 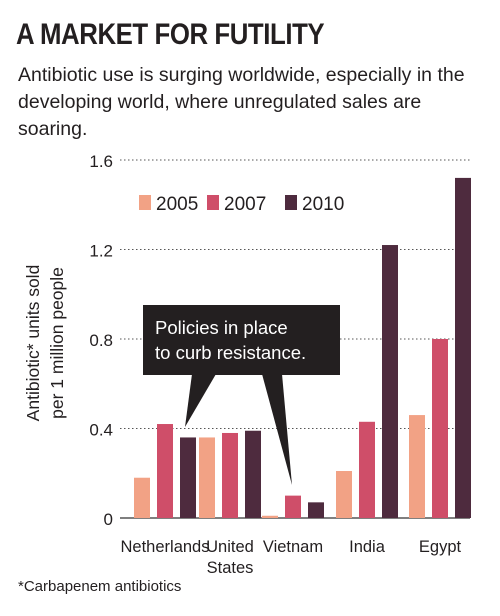 I want to click on chart-title: A MARKET FOR FUTILITY, so click(x=170, y=34).